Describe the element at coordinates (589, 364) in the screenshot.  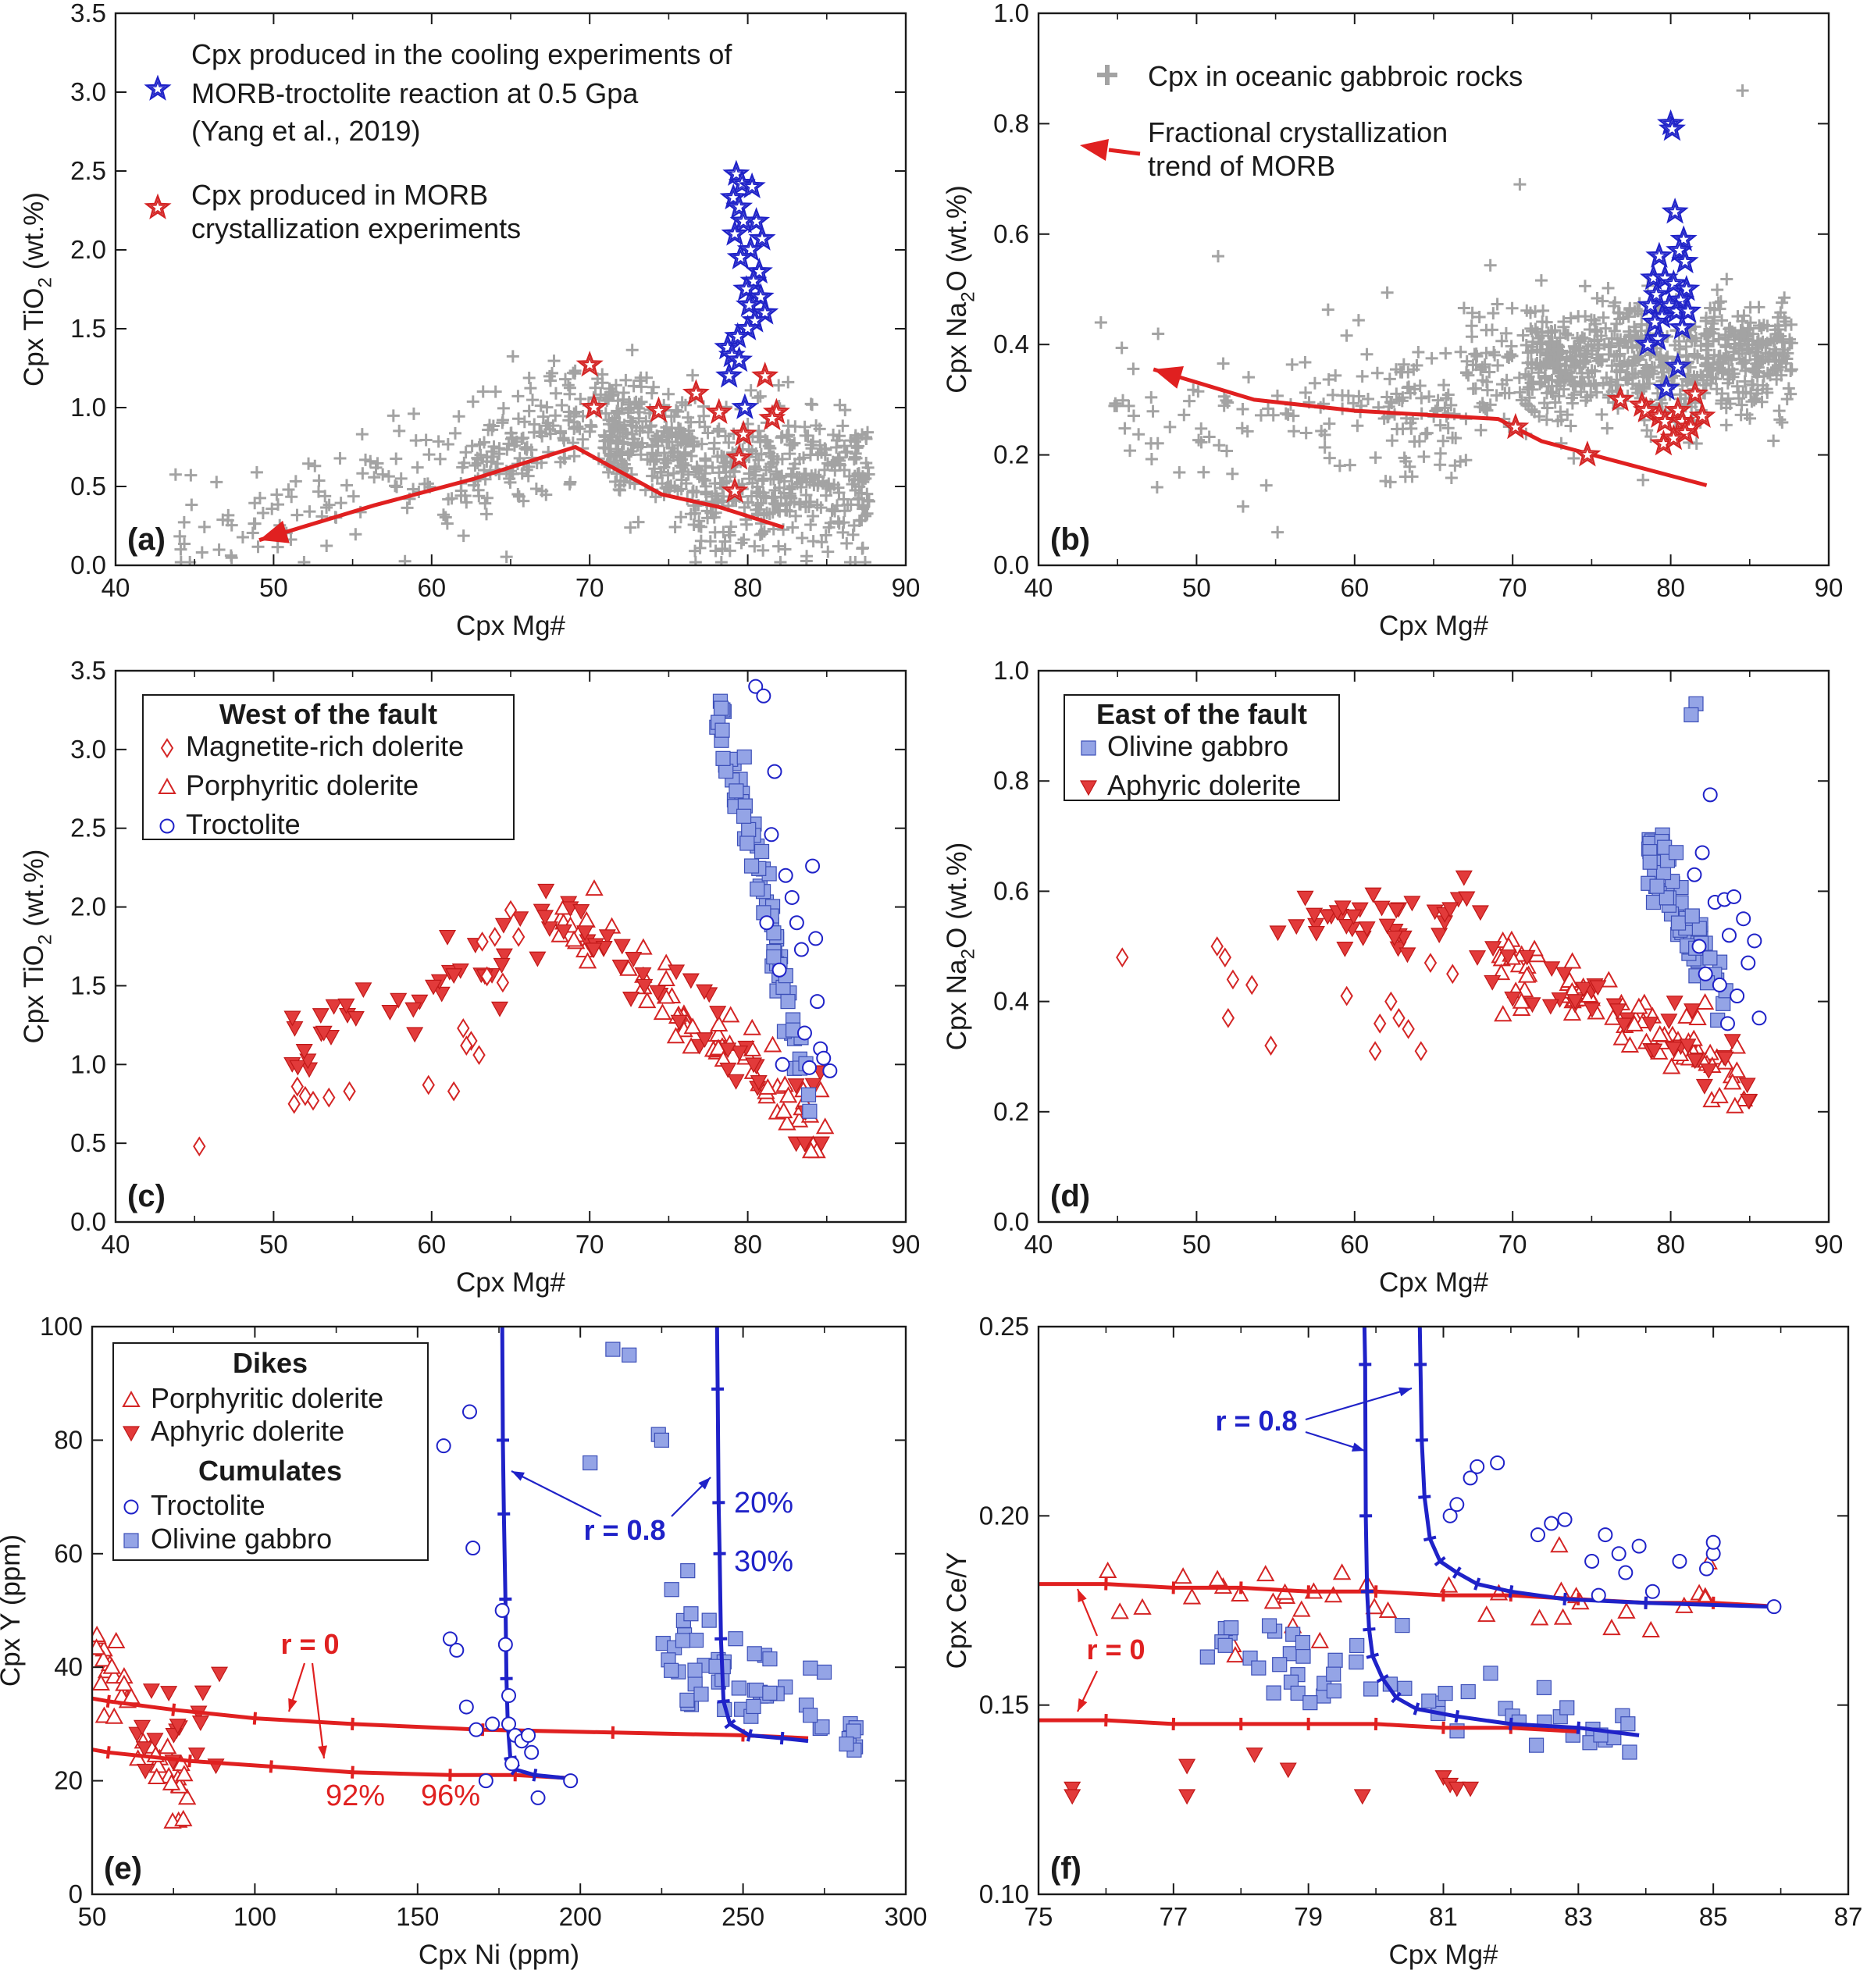
I see `star-marker` at that location.